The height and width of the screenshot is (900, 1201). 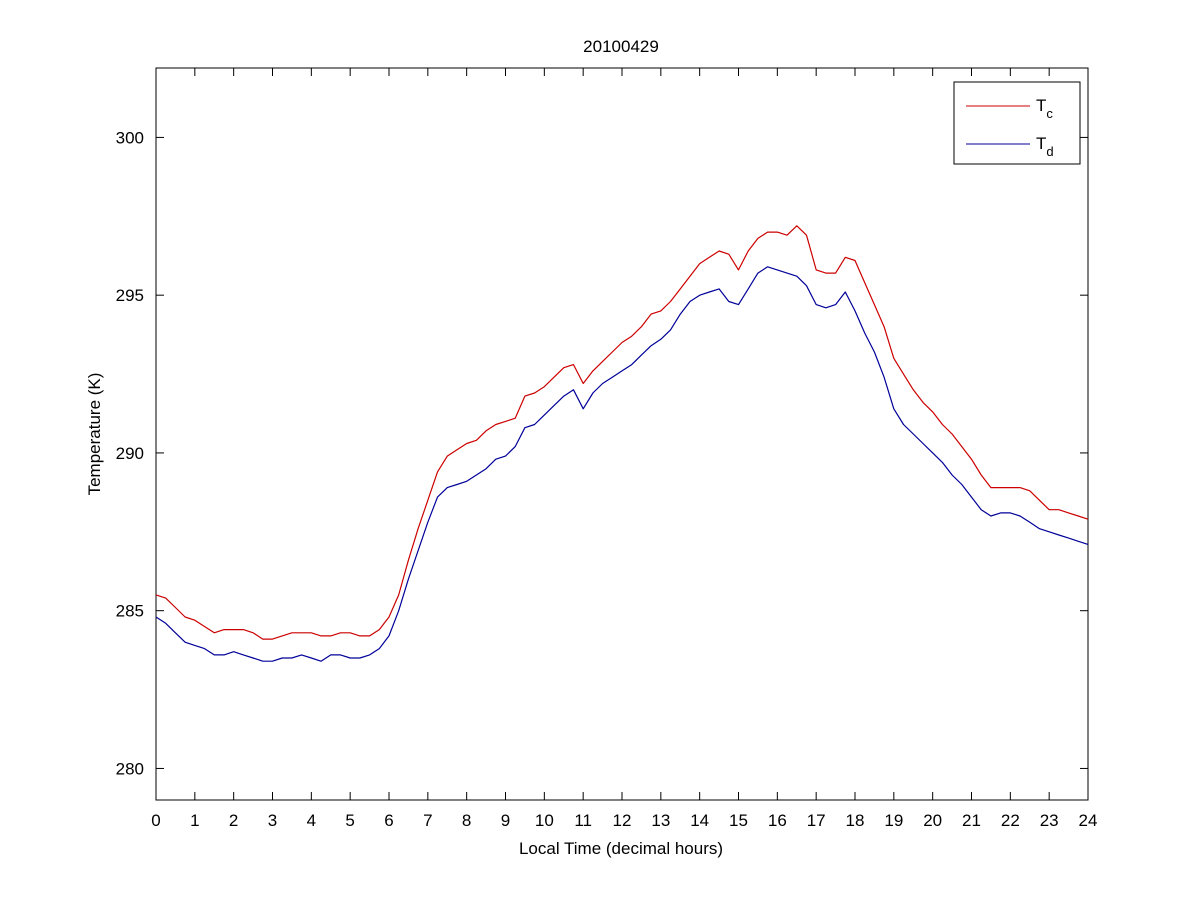 What do you see at coordinates (505, 820) in the screenshot?
I see `x-tick-label: 9` at bounding box center [505, 820].